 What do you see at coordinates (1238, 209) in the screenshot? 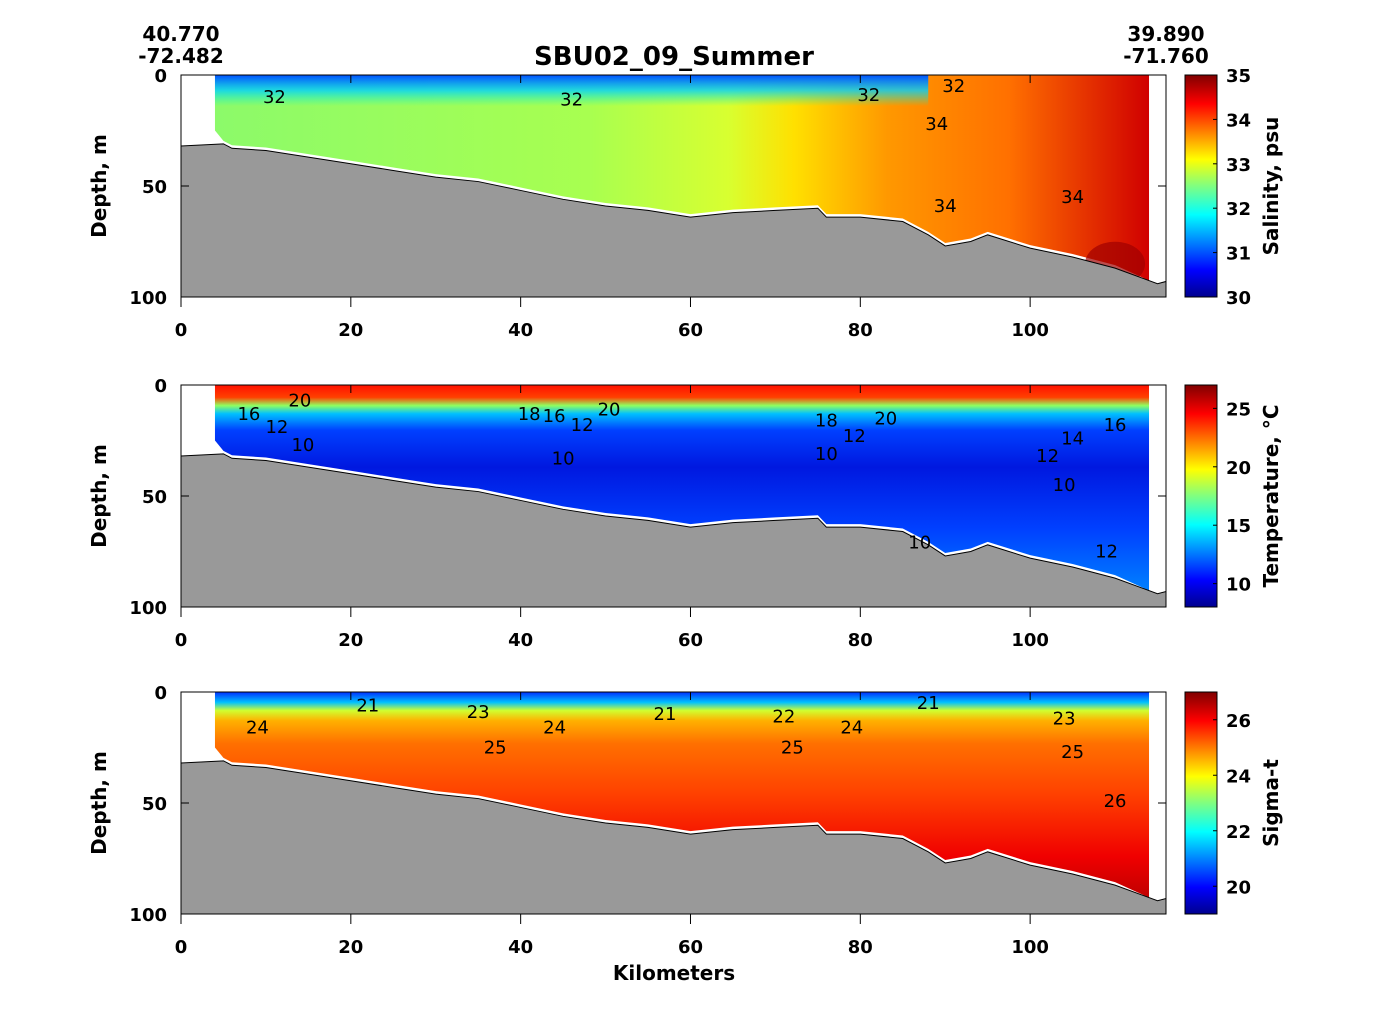
I see `colorbar-tick-label: 32` at bounding box center [1238, 209].